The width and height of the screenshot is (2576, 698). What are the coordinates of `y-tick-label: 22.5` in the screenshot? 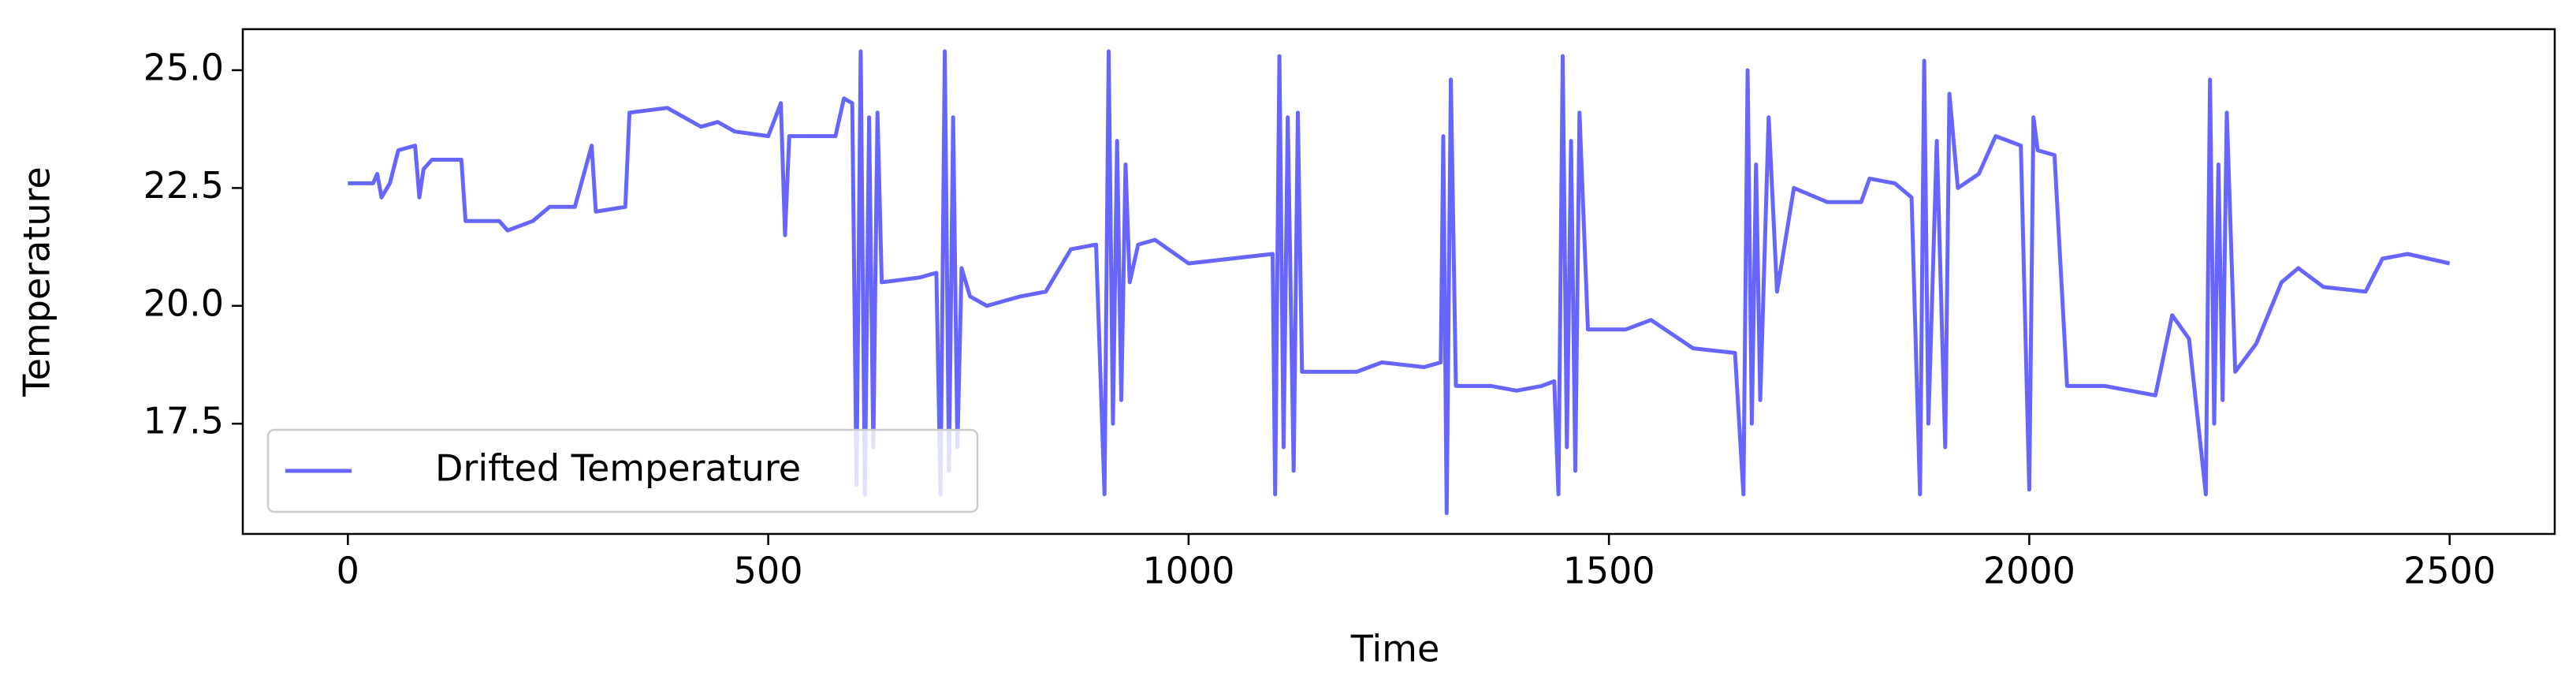 It's located at (183, 186).